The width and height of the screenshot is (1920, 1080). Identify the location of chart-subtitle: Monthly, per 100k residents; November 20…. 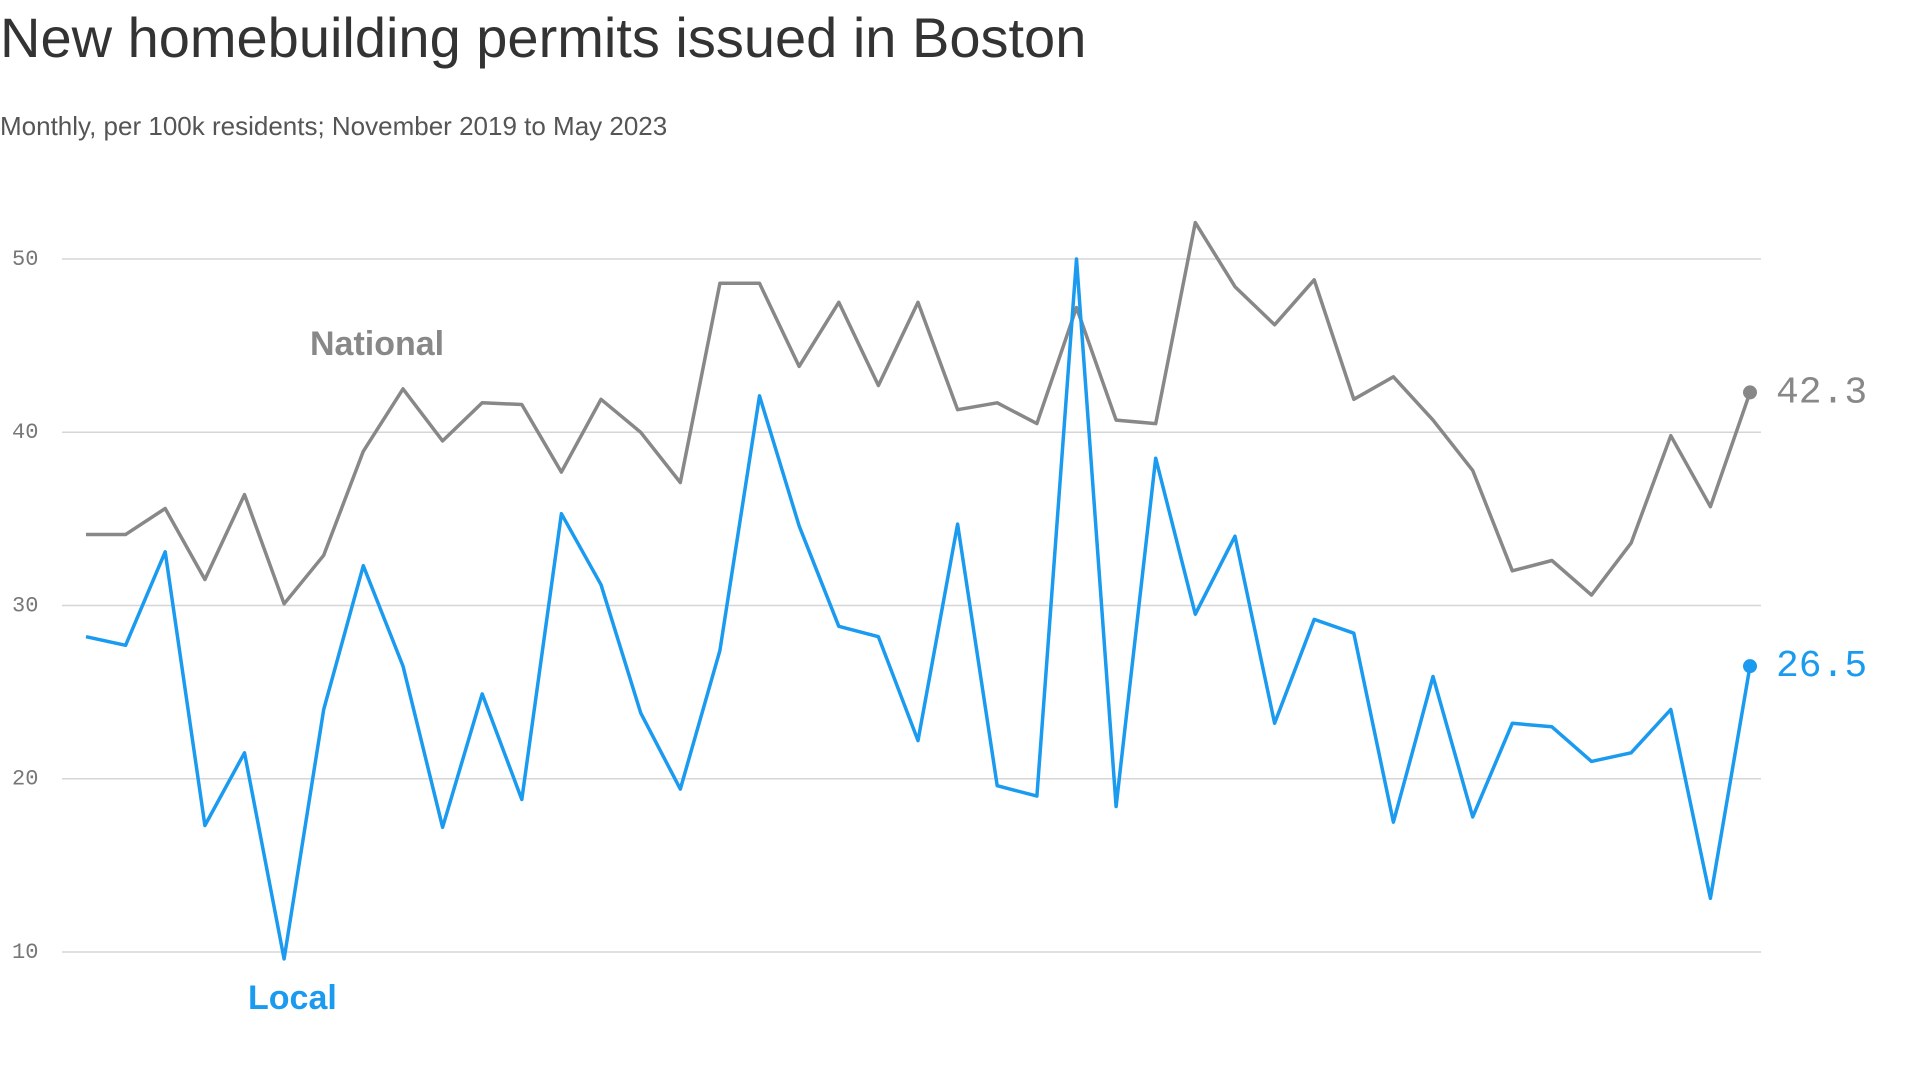
(333, 126).